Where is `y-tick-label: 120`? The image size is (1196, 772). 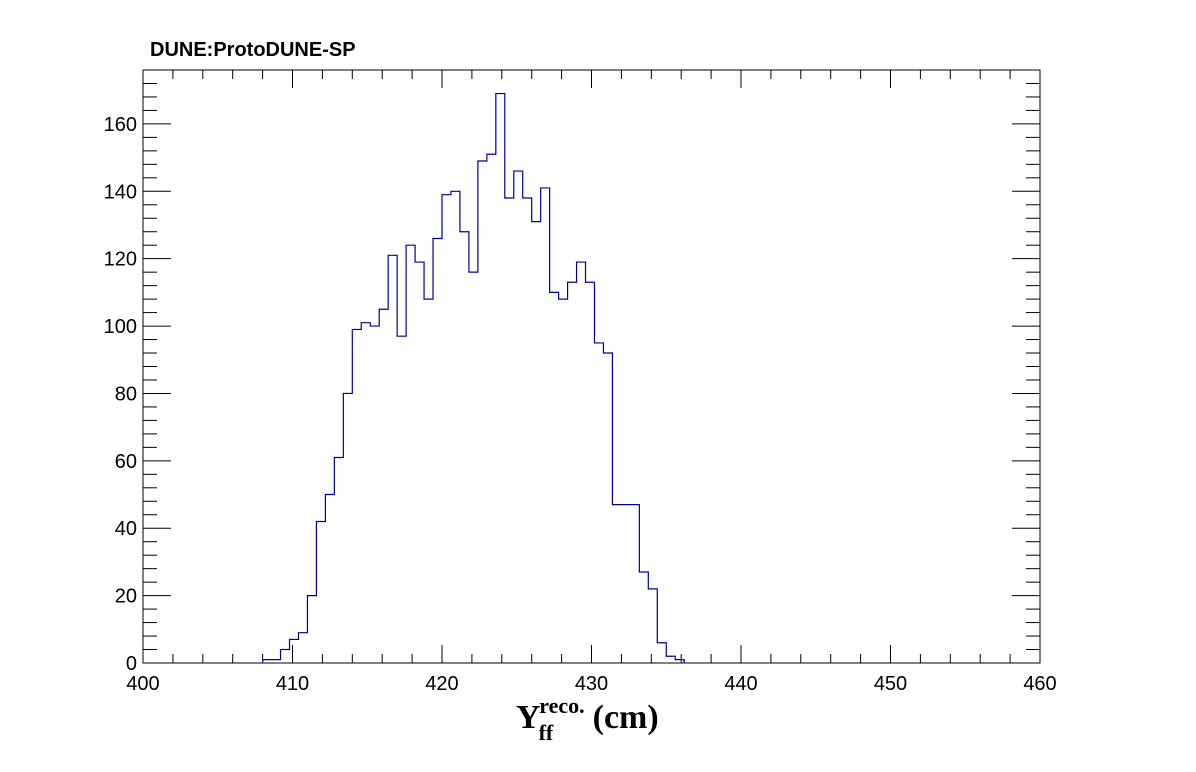 y-tick-label: 120 is located at coordinates (120, 260).